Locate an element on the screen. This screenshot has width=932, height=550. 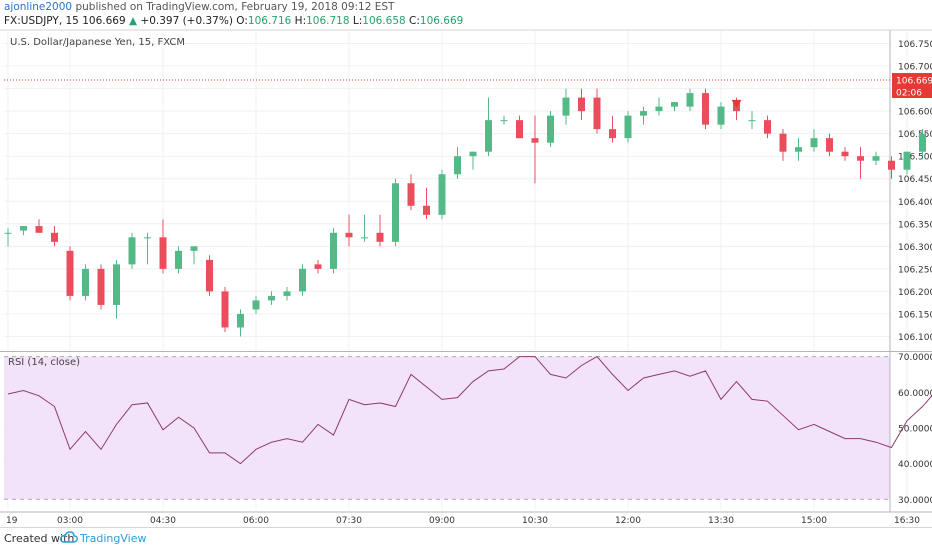
price-tick-label: 106.450 is located at coordinates (915, 180).